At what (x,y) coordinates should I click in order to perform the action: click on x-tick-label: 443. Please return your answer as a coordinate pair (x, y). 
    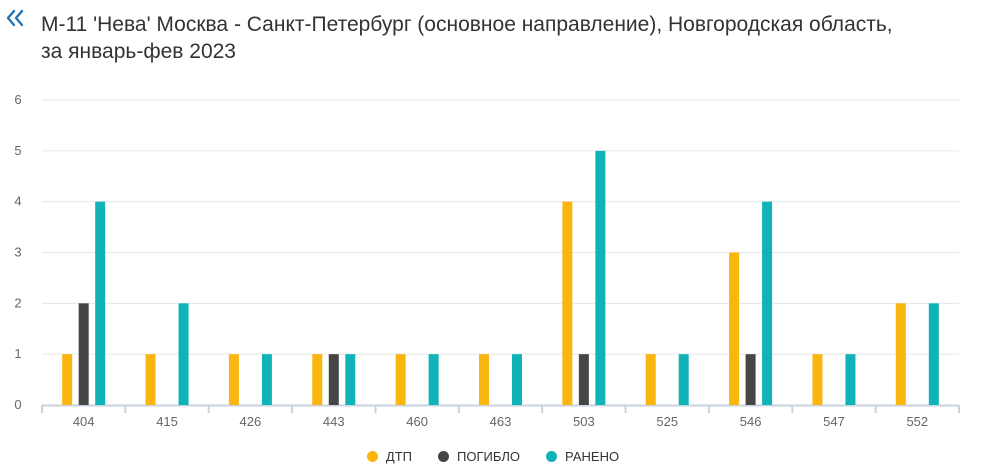
    Looking at the image, I should click on (334, 421).